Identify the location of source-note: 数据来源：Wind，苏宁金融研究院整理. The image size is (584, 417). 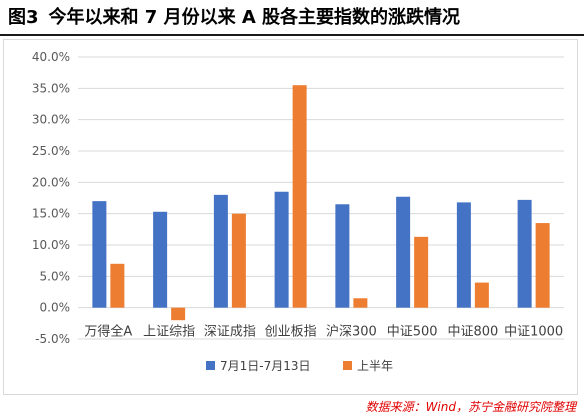
(470, 407).